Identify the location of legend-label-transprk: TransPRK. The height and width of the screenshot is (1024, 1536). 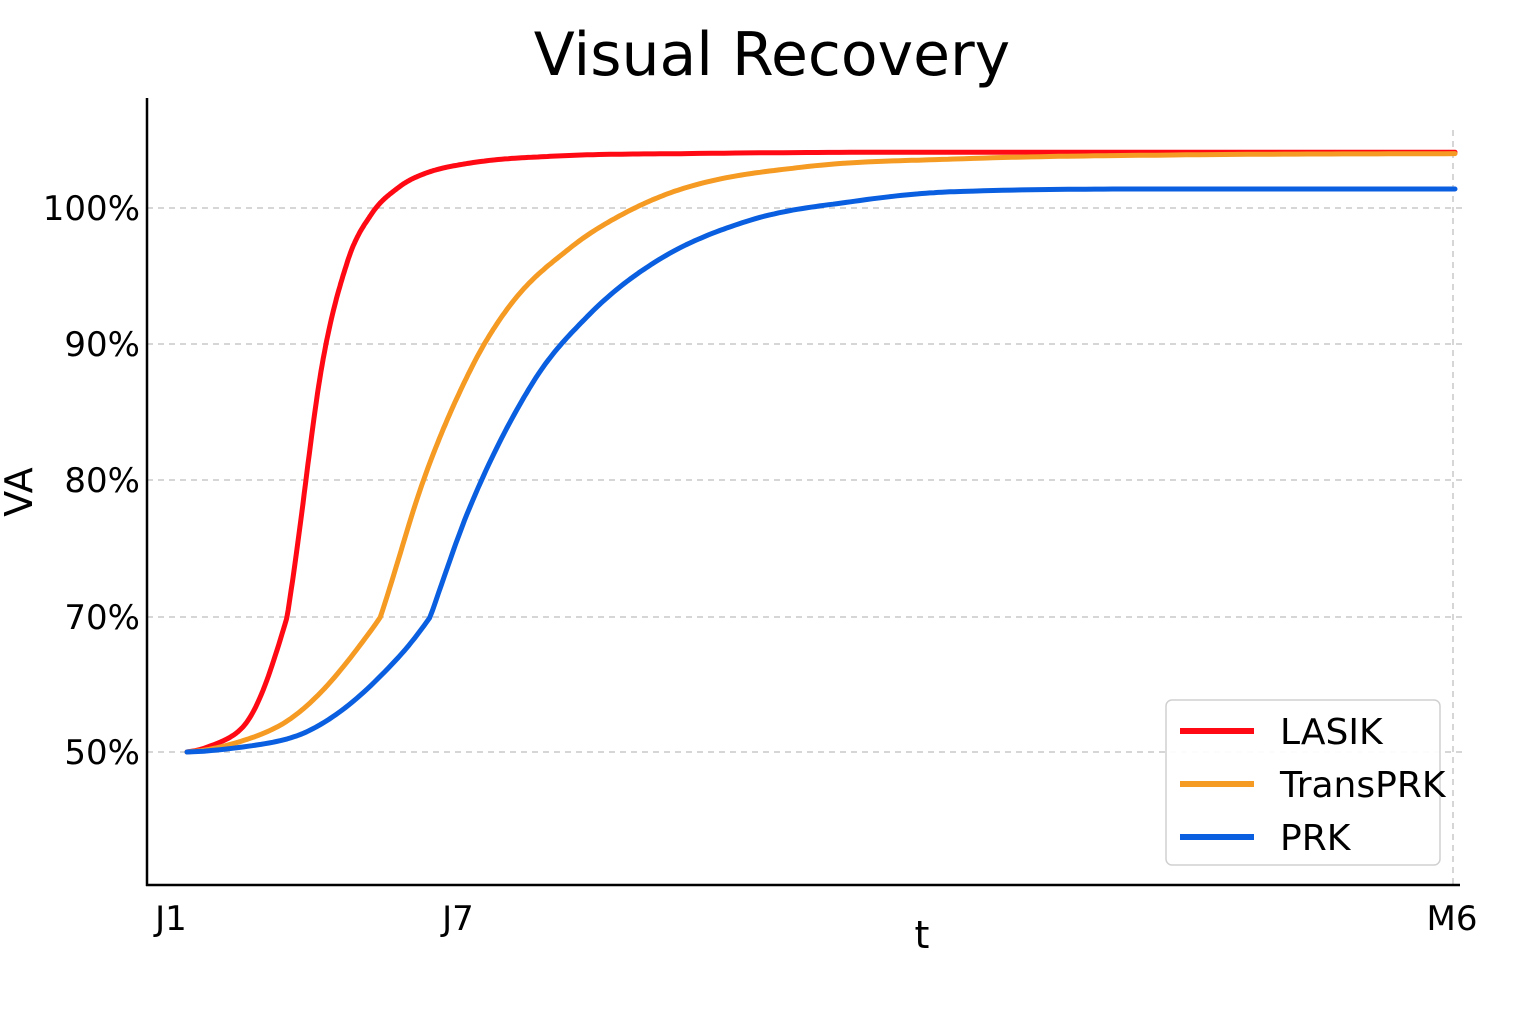
(1363, 785).